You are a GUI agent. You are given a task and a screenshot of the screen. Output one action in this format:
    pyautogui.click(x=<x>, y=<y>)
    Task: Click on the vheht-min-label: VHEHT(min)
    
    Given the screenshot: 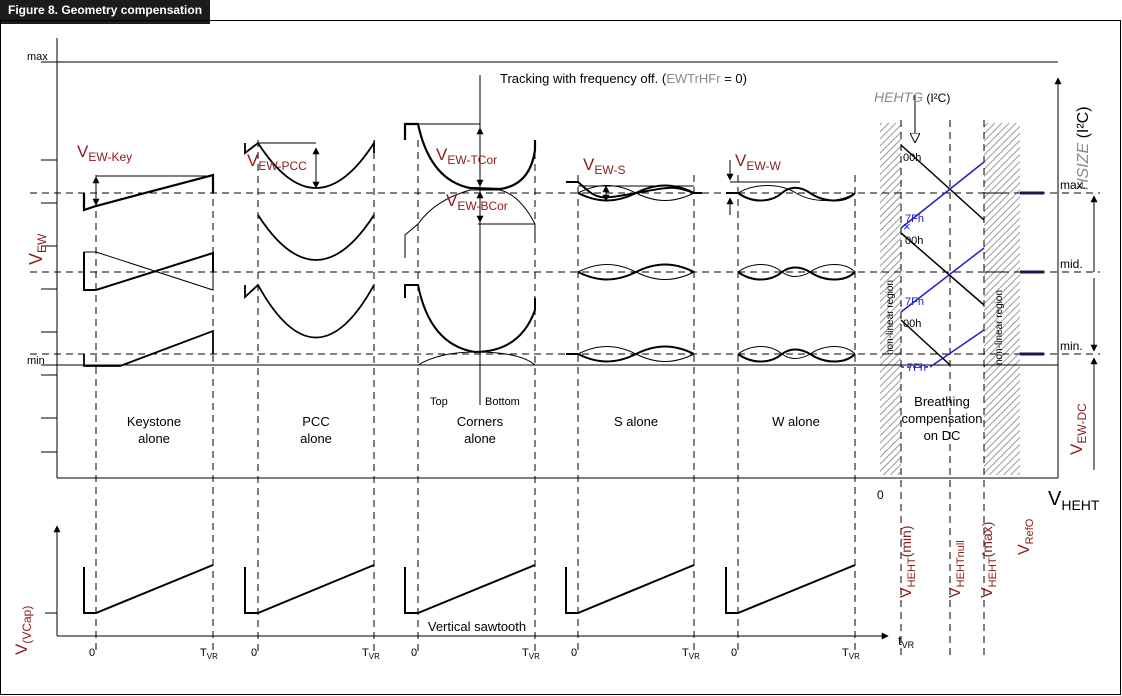 What is the action you would take?
    pyautogui.click(x=908, y=561)
    